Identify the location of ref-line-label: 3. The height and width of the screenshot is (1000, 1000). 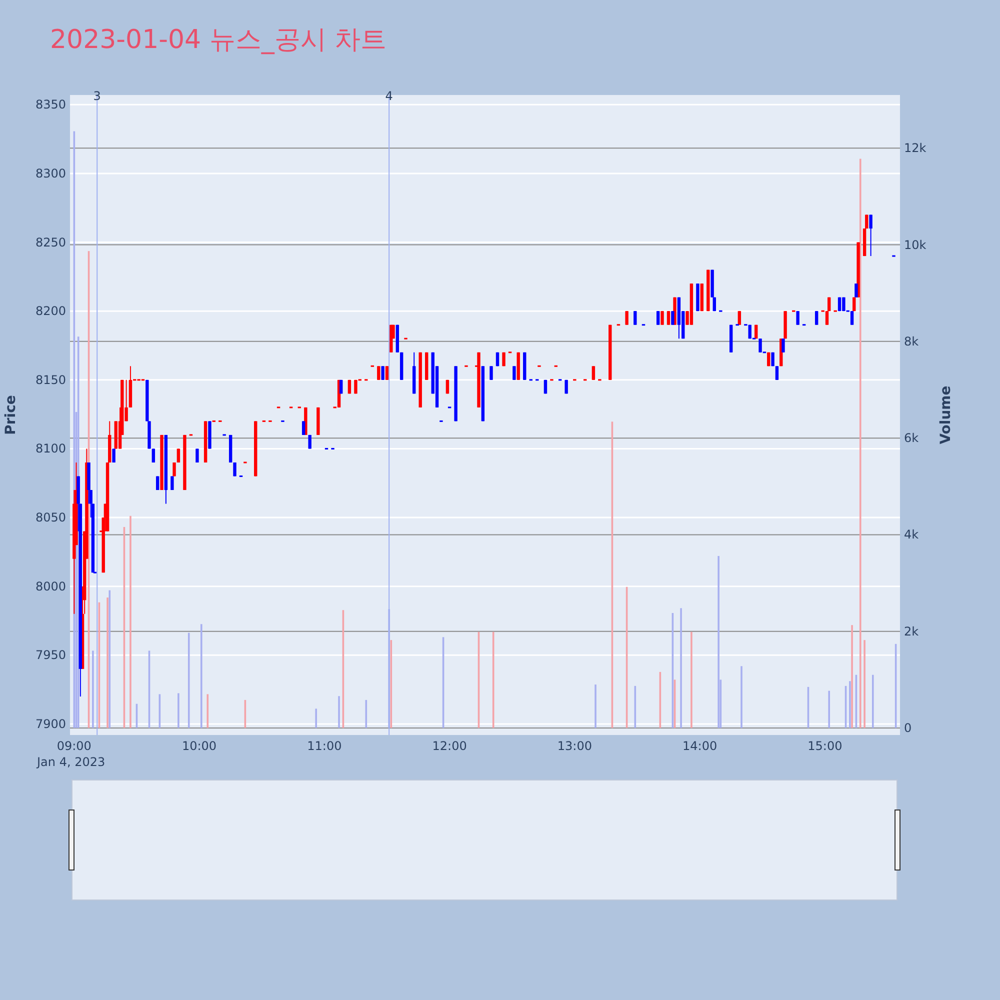
(97, 96).